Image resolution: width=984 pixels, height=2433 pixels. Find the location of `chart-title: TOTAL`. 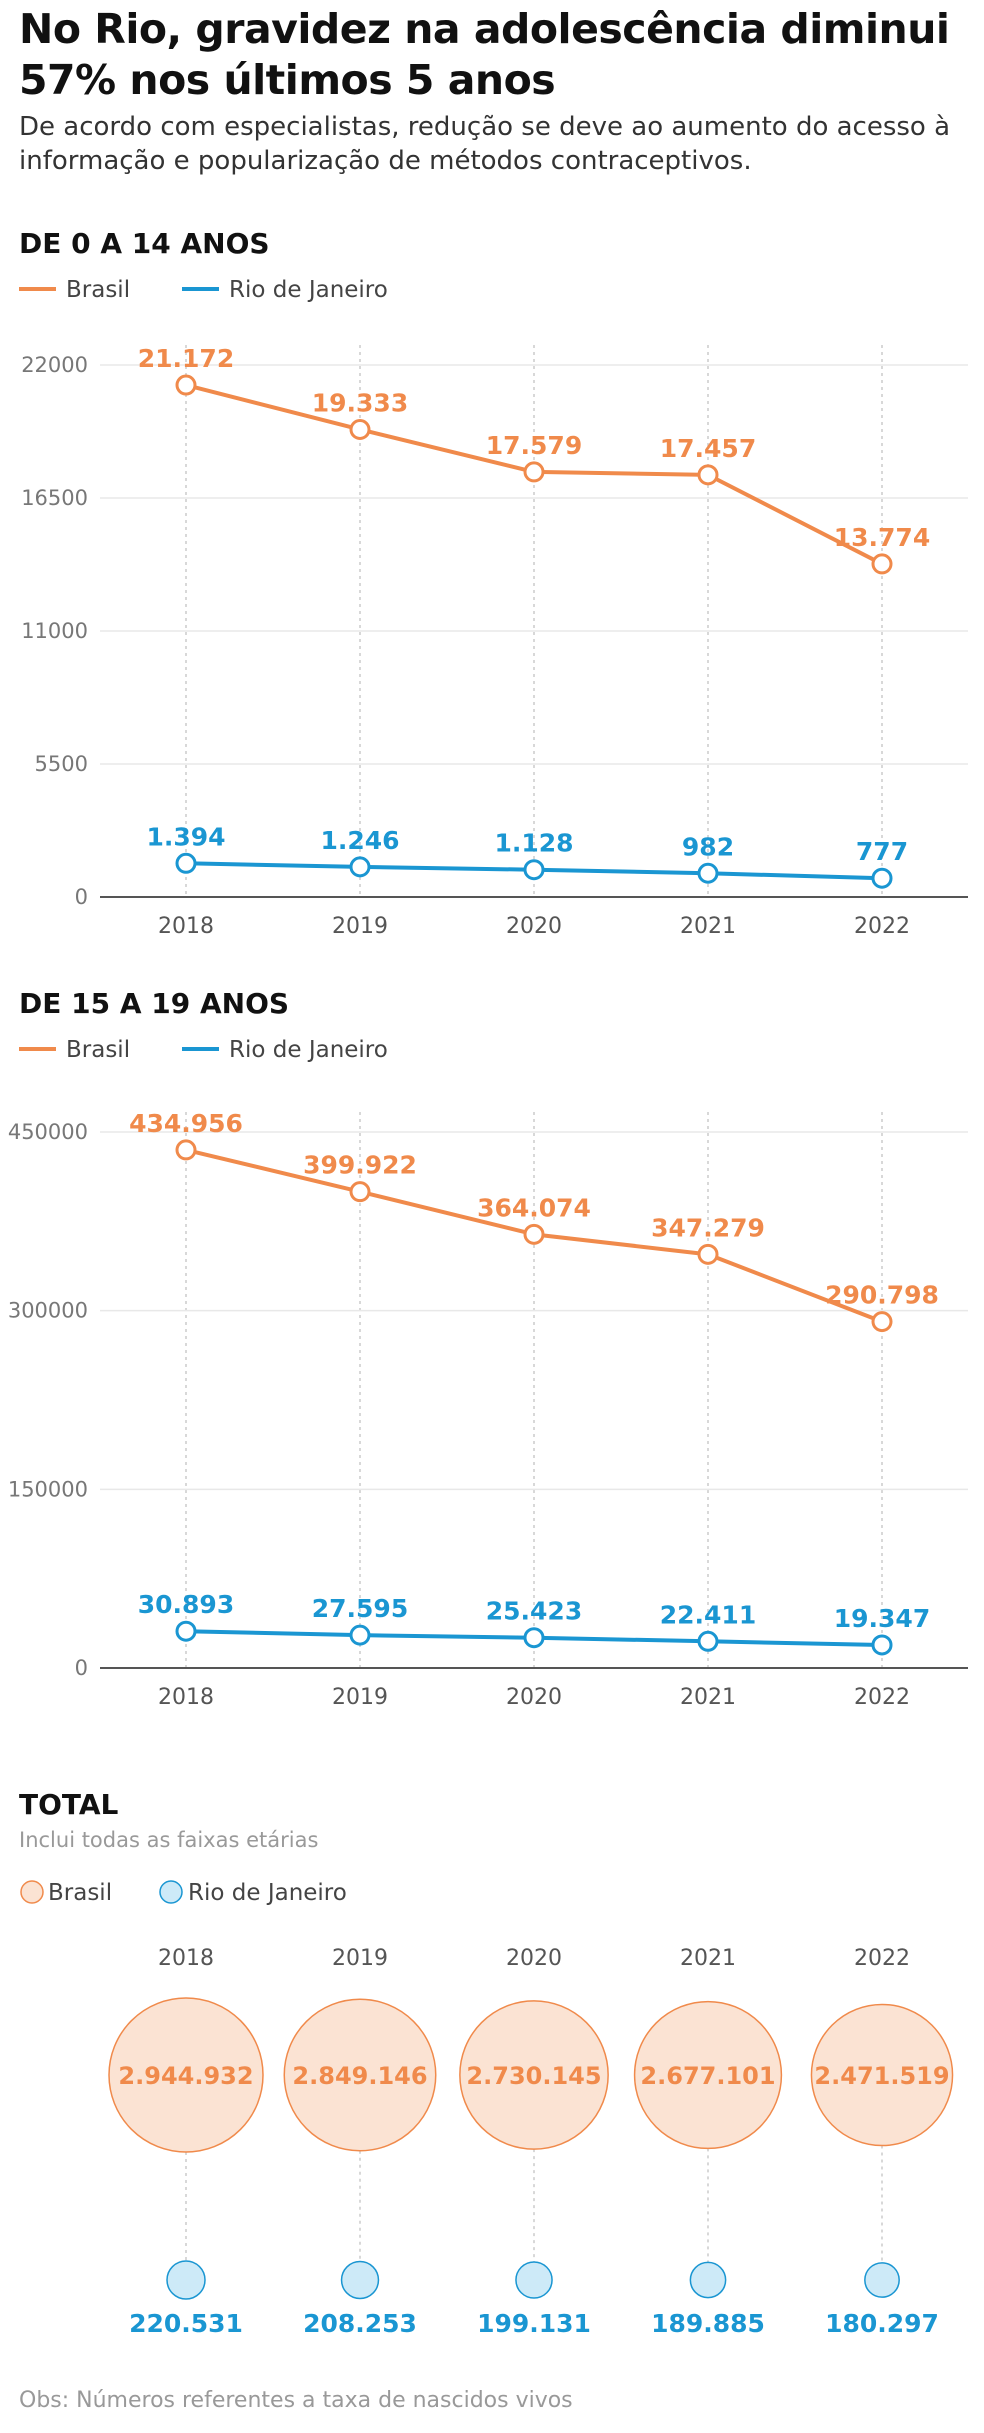

chart-title: TOTAL is located at coordinates (68, 1804).